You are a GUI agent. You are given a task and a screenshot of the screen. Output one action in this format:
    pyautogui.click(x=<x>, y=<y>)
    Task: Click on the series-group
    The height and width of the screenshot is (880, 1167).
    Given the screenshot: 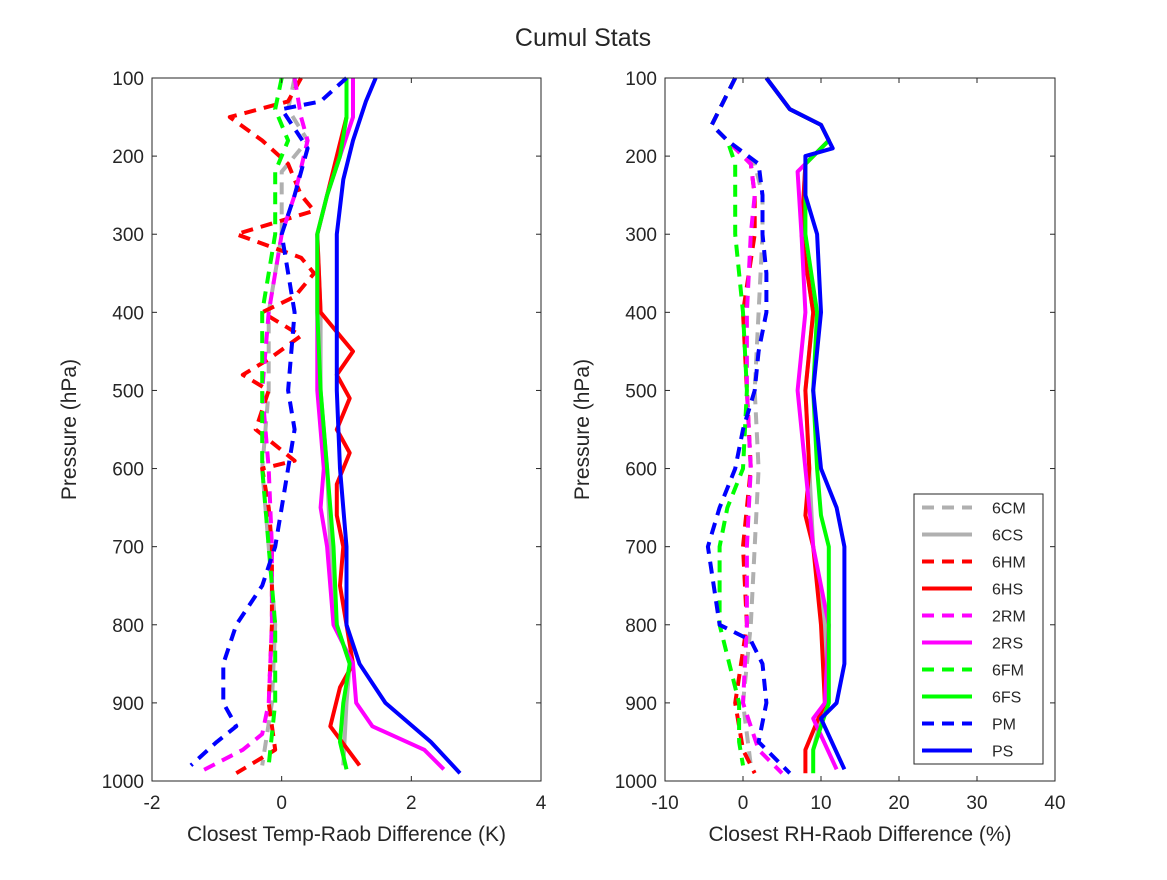 What is the action you would take?
    pyautogui.click(x=776, y=425)
    